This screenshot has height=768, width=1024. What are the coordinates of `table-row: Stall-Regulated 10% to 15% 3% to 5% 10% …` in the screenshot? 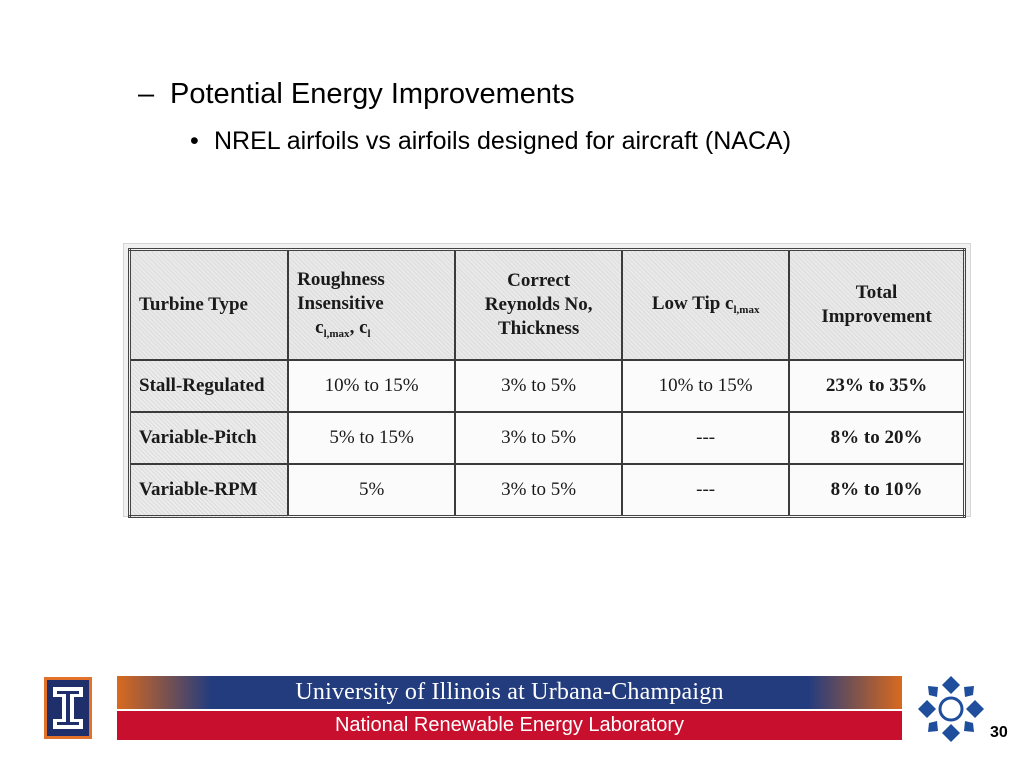 It's located at (547, 386).